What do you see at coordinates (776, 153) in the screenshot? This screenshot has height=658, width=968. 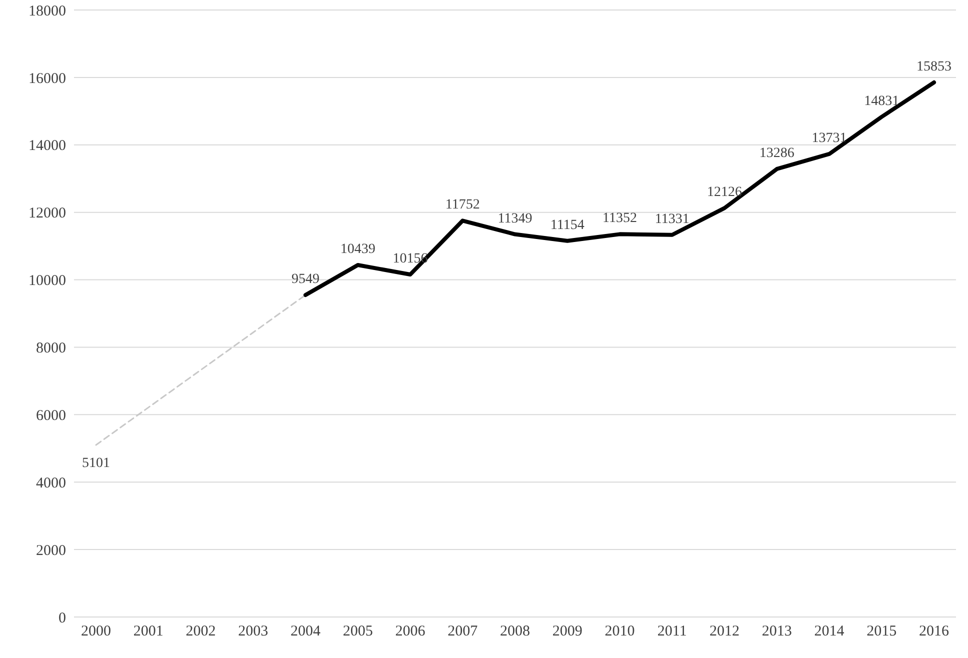 I see `data-label: 13286` at bounding box center [776, 153].